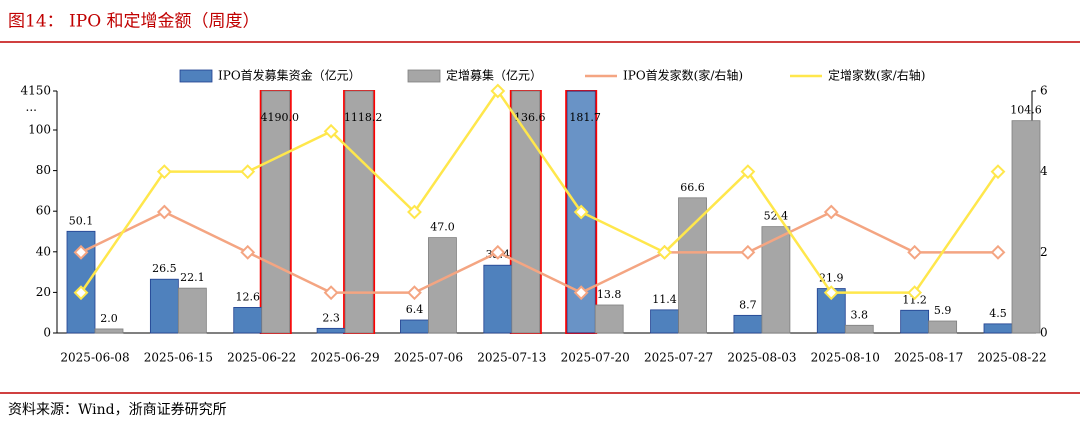  Describe the element at coordinates (1044, 252) in the screenshot. I see `y2-tick-label: 2` at that location.